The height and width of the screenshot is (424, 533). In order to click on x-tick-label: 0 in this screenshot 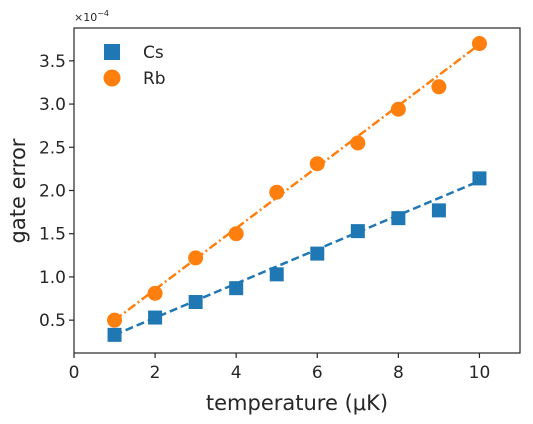, I will do `click(74, 373)`.